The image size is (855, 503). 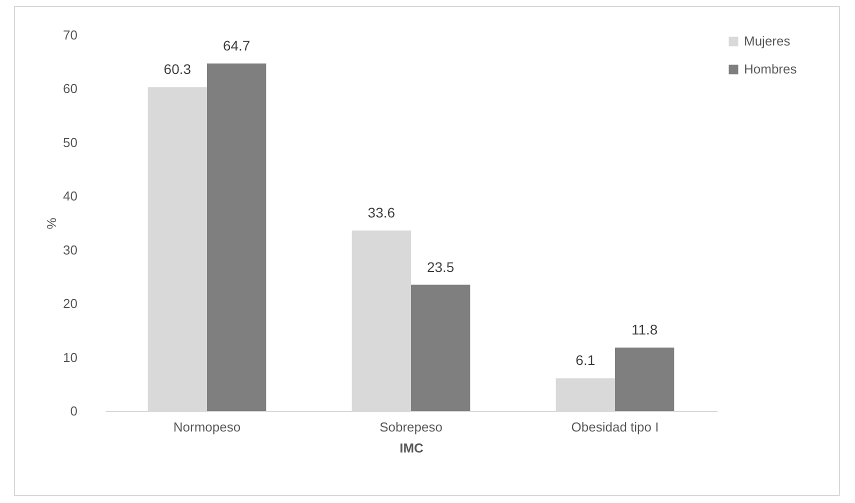 What do you see at coordinates (52, 223) in the screenshot?
I see `y-axis-title: %` at bounding box center [52, 223].